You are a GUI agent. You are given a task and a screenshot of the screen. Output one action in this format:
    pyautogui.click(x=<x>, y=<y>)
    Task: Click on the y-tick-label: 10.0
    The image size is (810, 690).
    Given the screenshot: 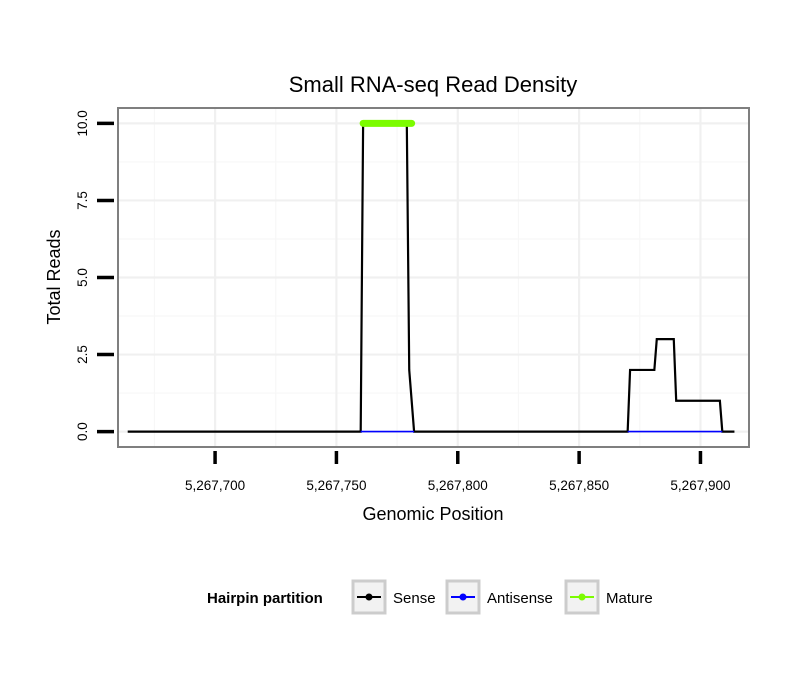 What is the action you would take?
    pyautogui.click(x=82, y=123)
    